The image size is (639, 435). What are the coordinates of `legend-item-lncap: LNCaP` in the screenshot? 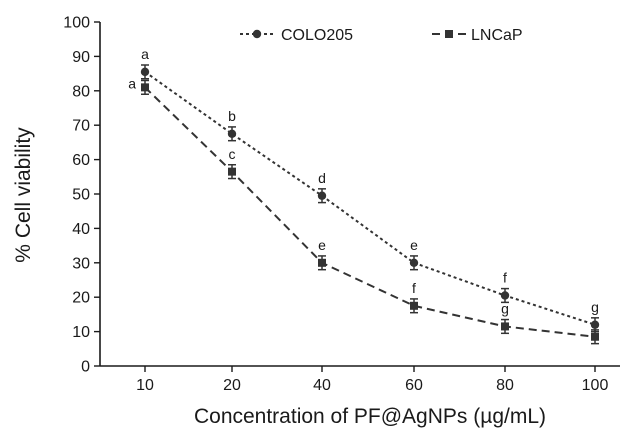 It's located at (477, 35).